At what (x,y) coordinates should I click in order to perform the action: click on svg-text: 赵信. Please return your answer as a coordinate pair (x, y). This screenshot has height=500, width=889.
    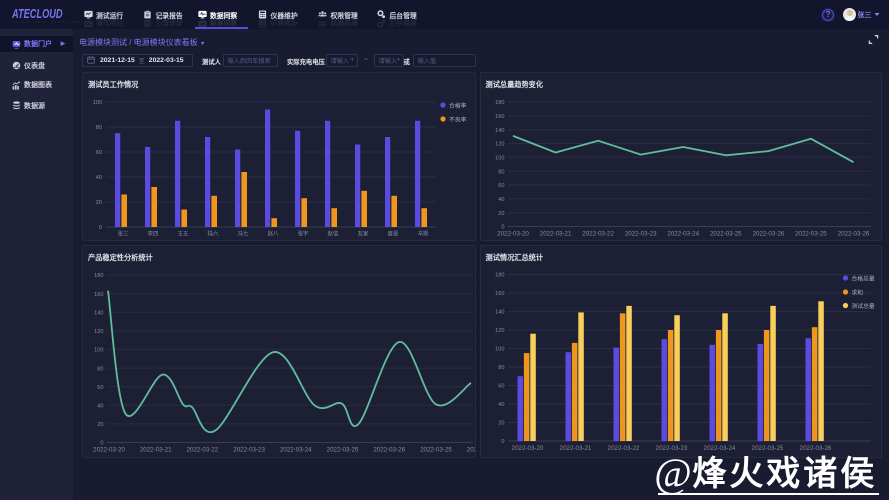
    Looking at the image, I should click on (333, 234).